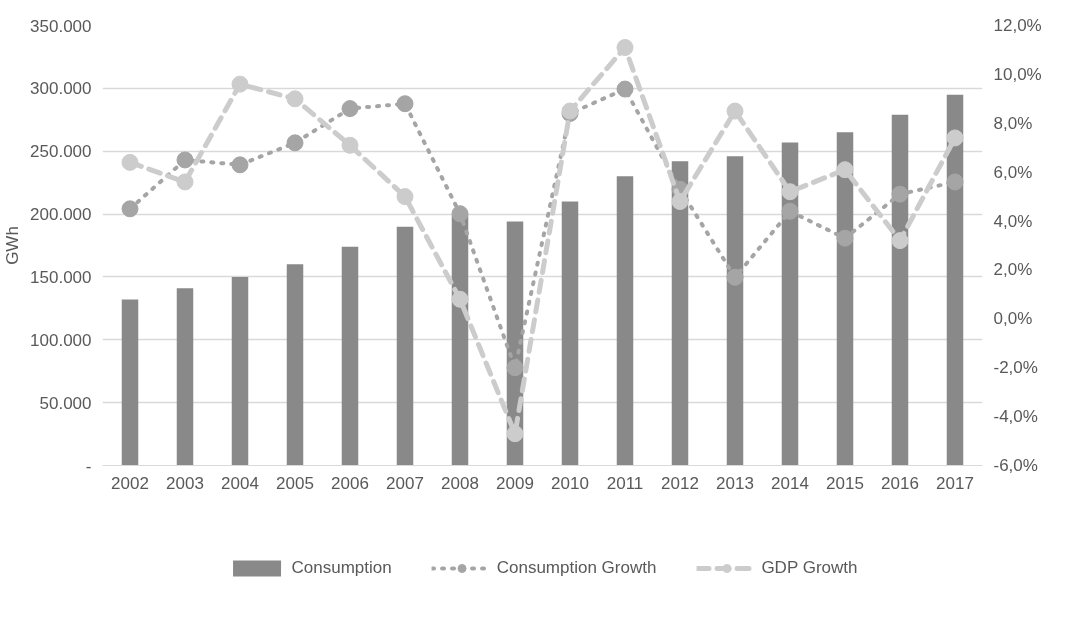 The width and height of the screenshot is (1075, 628). Describe the element at coordinates (350, 483) in the screenshot. I see `x-tick-label: 2006` at that location.